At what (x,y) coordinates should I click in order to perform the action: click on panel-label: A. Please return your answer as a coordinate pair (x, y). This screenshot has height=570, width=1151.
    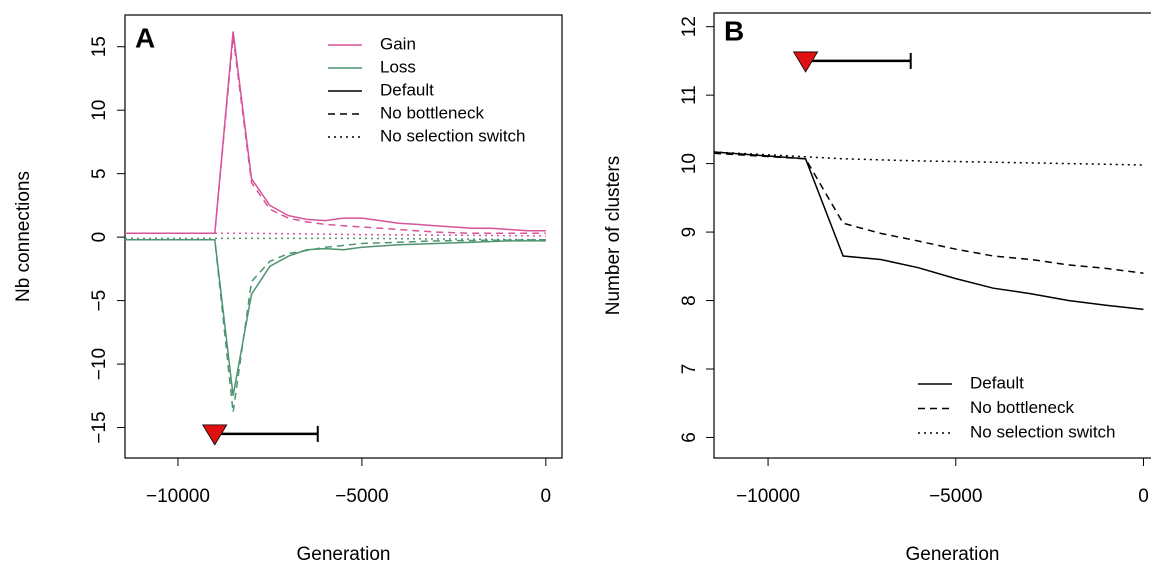
    Looking at the image, I should click on (145, 37).